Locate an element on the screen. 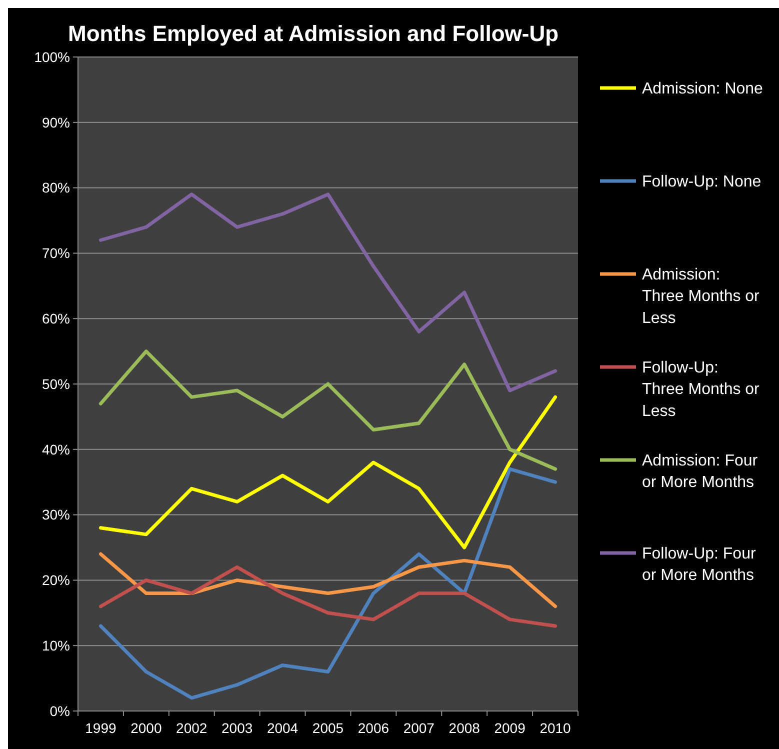 Image resolution: width=779 pixels, height=749 pixels. y-tick-label: 10% is located at coordinates (56, 646).